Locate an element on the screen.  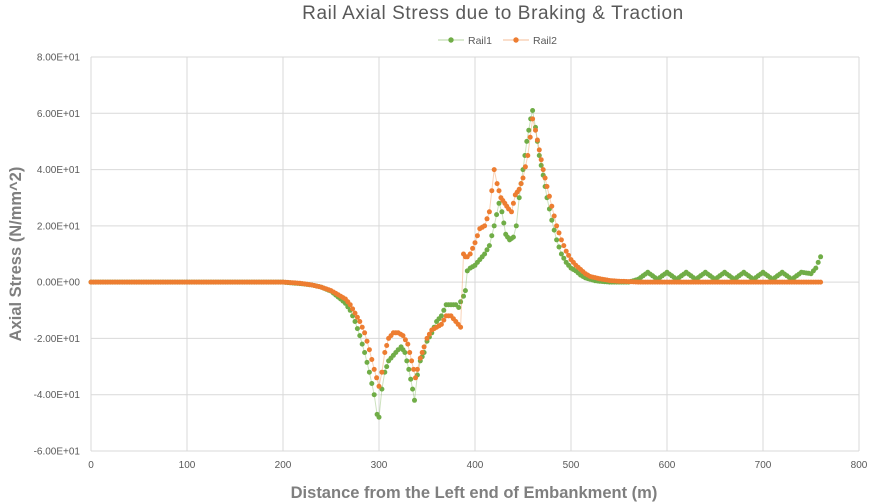
legend: Rail1 Rail2 is located at coordinates (497, 41).